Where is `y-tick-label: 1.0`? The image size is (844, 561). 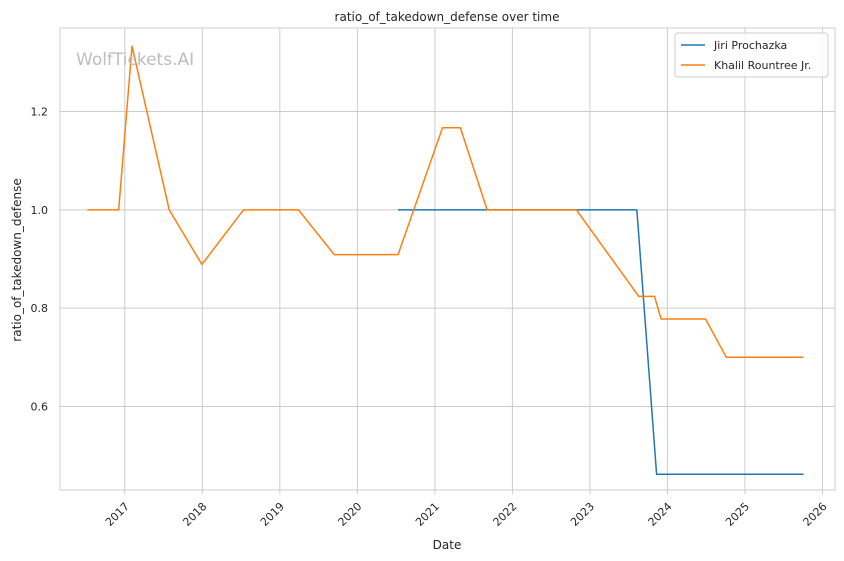 y-tick-label: 1.0 is located at coordinates (40, 210).